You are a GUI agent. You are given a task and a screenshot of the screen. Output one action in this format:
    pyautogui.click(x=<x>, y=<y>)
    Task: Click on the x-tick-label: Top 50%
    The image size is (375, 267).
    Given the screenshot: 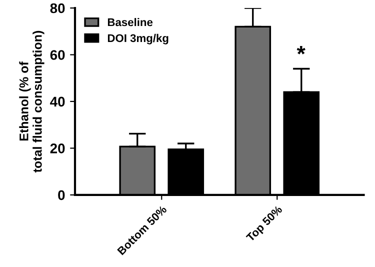 What is the action you would take?
    pyautogui.click(x=265, y=224)
    